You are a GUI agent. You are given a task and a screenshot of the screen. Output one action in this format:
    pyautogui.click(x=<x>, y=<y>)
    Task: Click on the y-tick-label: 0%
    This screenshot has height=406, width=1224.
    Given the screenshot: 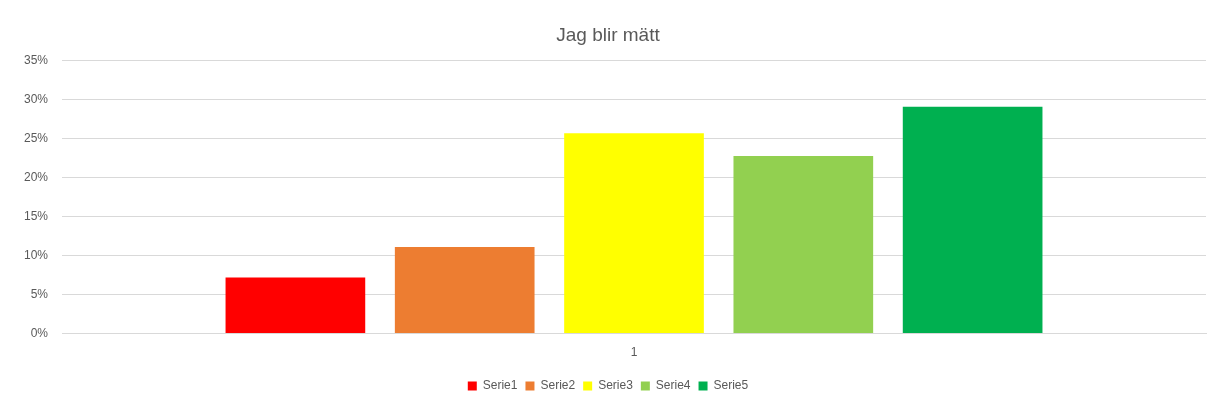 What is the action you would take?
    pyautogui.click(x=39, y=332)
    